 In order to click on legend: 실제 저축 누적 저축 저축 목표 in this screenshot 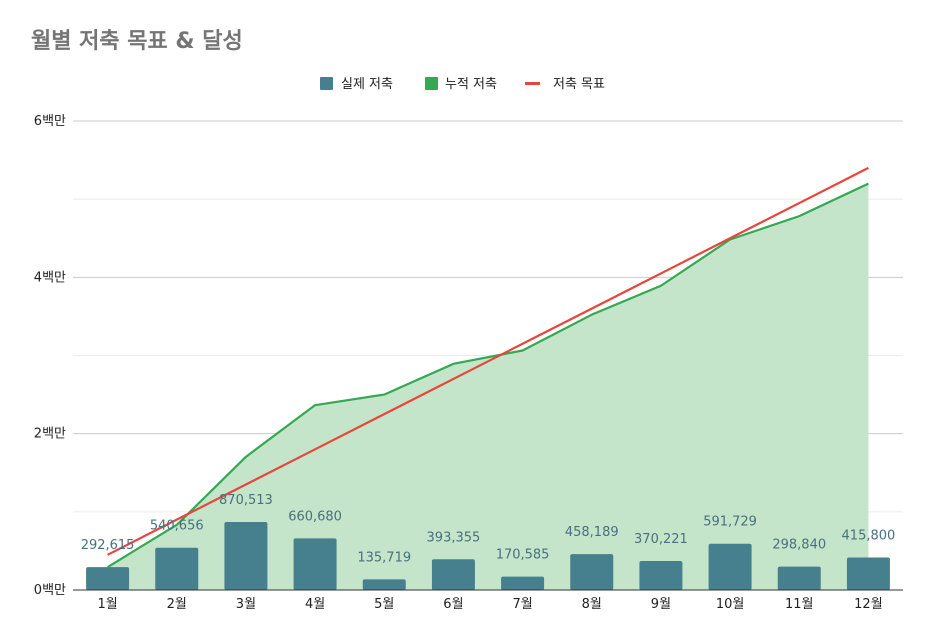, I will do `click(462, 84)`.